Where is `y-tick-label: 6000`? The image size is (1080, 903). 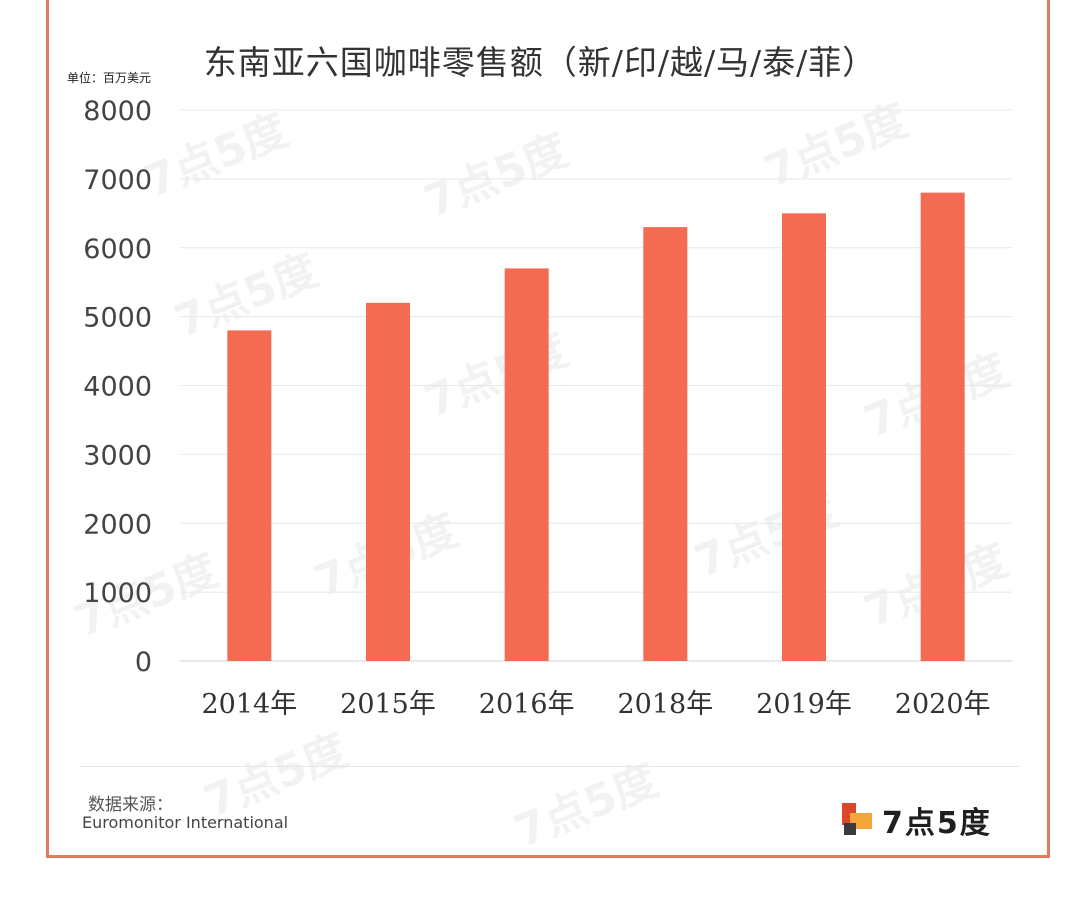
y-tick-label: 6000 is located at coordinates (117, 249).